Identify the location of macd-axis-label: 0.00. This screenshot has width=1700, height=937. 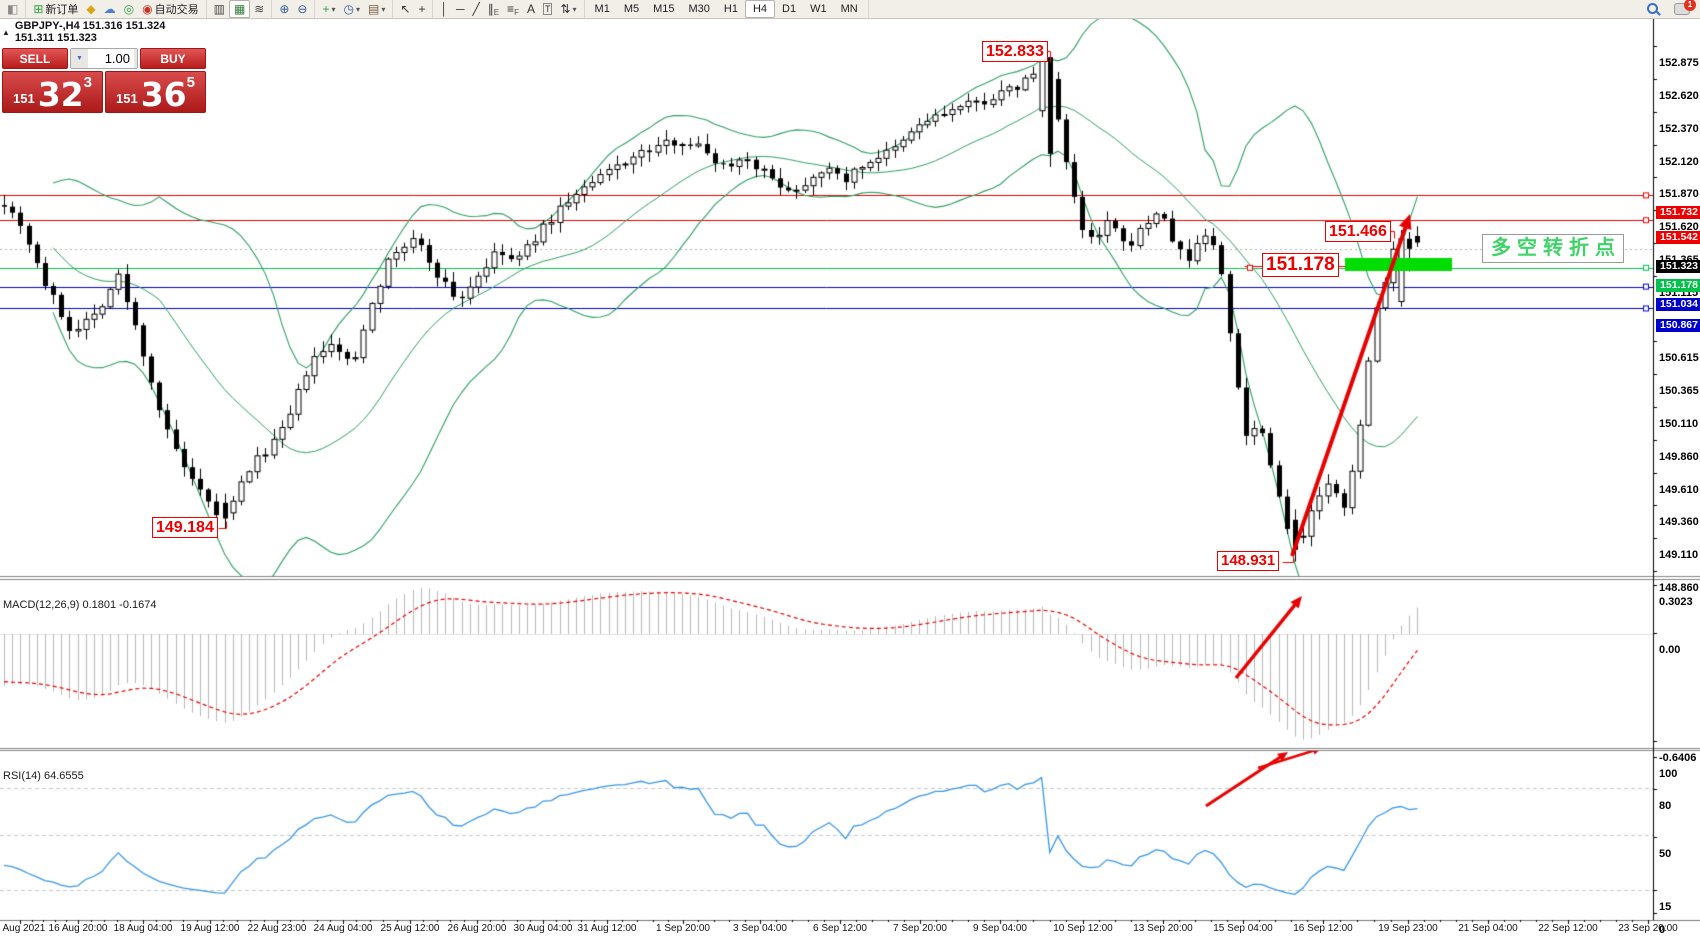
(1670, 650).